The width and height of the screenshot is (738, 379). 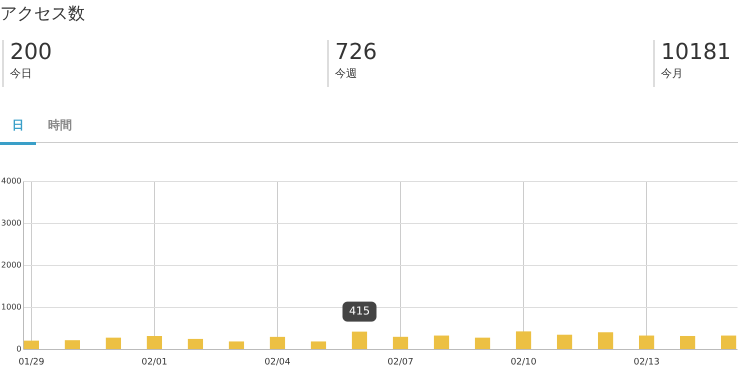 I want to click on text: 今月, so click(x=672, y=74).